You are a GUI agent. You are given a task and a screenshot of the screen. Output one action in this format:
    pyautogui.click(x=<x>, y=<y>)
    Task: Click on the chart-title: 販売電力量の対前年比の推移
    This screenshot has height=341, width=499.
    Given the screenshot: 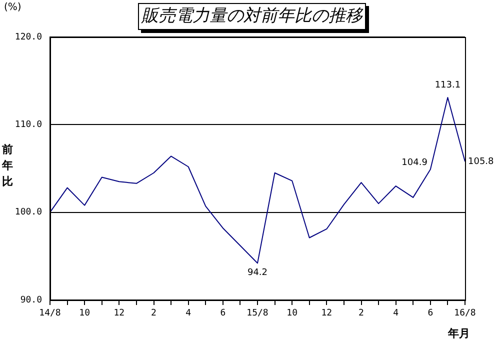 What is the action you would take?
    pyautogui.click(x=252, y=16)
    